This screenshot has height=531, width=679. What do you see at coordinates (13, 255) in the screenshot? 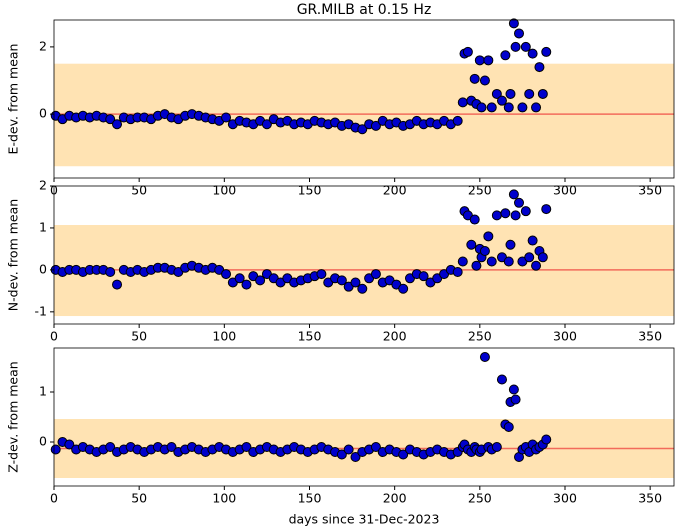
I see `y-axis-label: N-dev. from mean` at bounding box center [13, 255].